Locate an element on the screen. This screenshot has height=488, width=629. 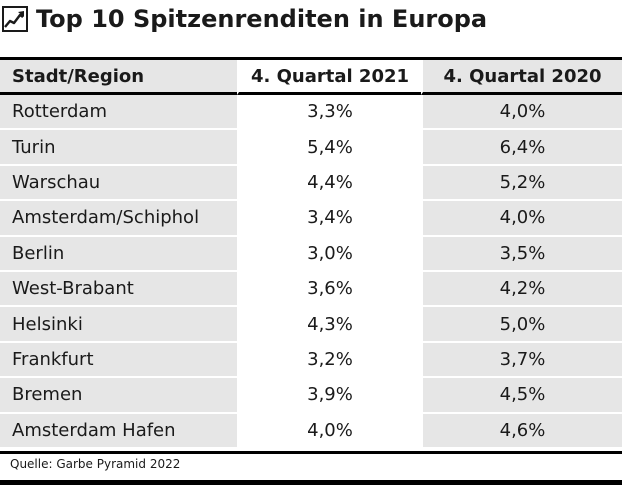
chart-title: Top 10 Spitzenrenditen in Europa is located at coordinates (262, 19).